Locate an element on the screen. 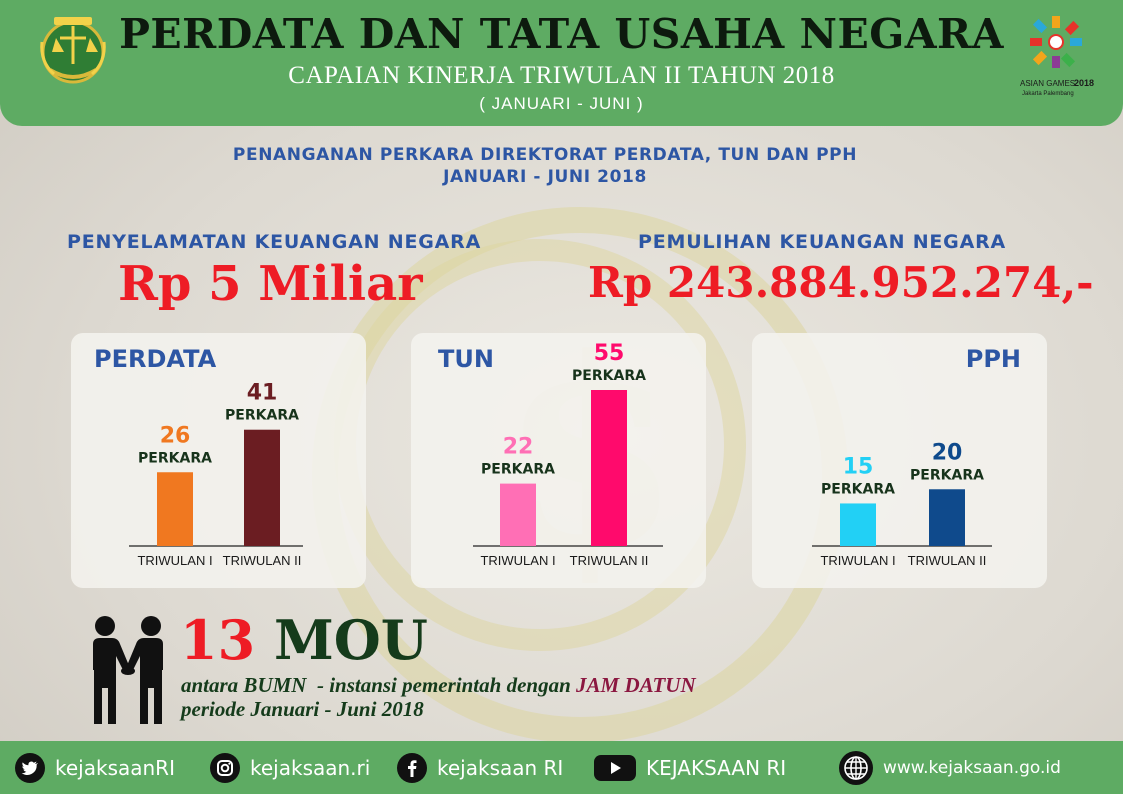 Image resolution: width=1123 pixels, height=794 pixels. chart-title-pph: PPH is located at coordinates (993, 359).